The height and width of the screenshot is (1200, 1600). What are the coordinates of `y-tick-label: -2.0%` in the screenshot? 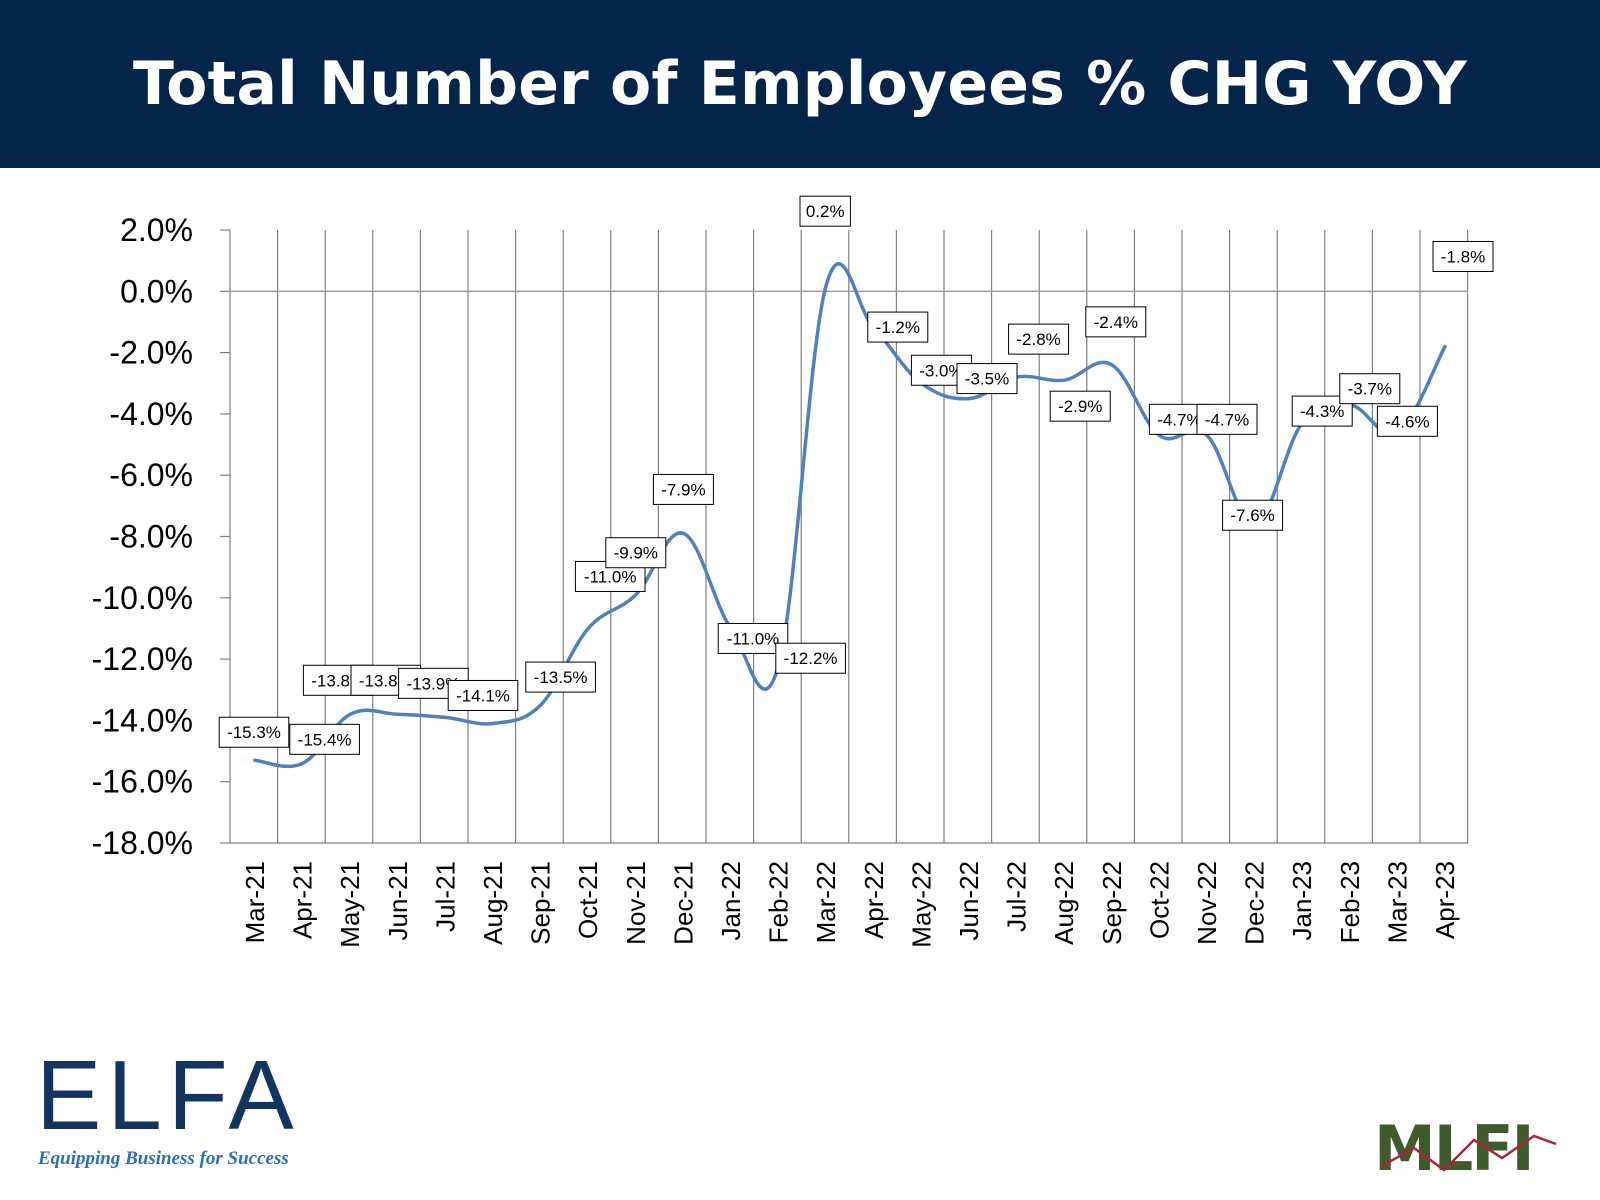 It's located at (151, 353).